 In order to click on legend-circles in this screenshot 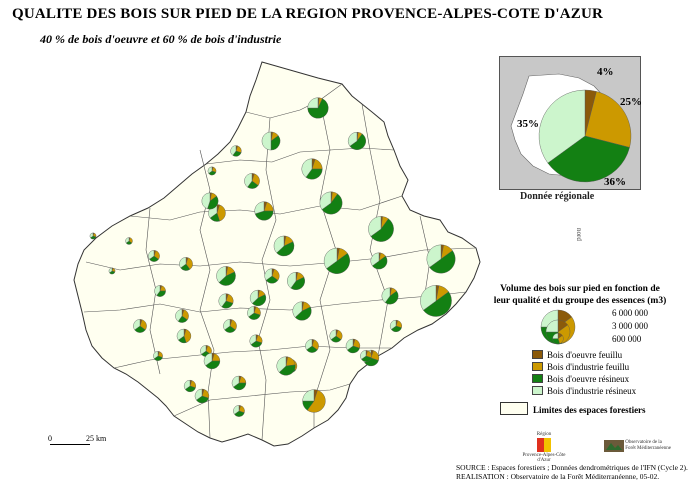, I will do `click(558, 327)`.